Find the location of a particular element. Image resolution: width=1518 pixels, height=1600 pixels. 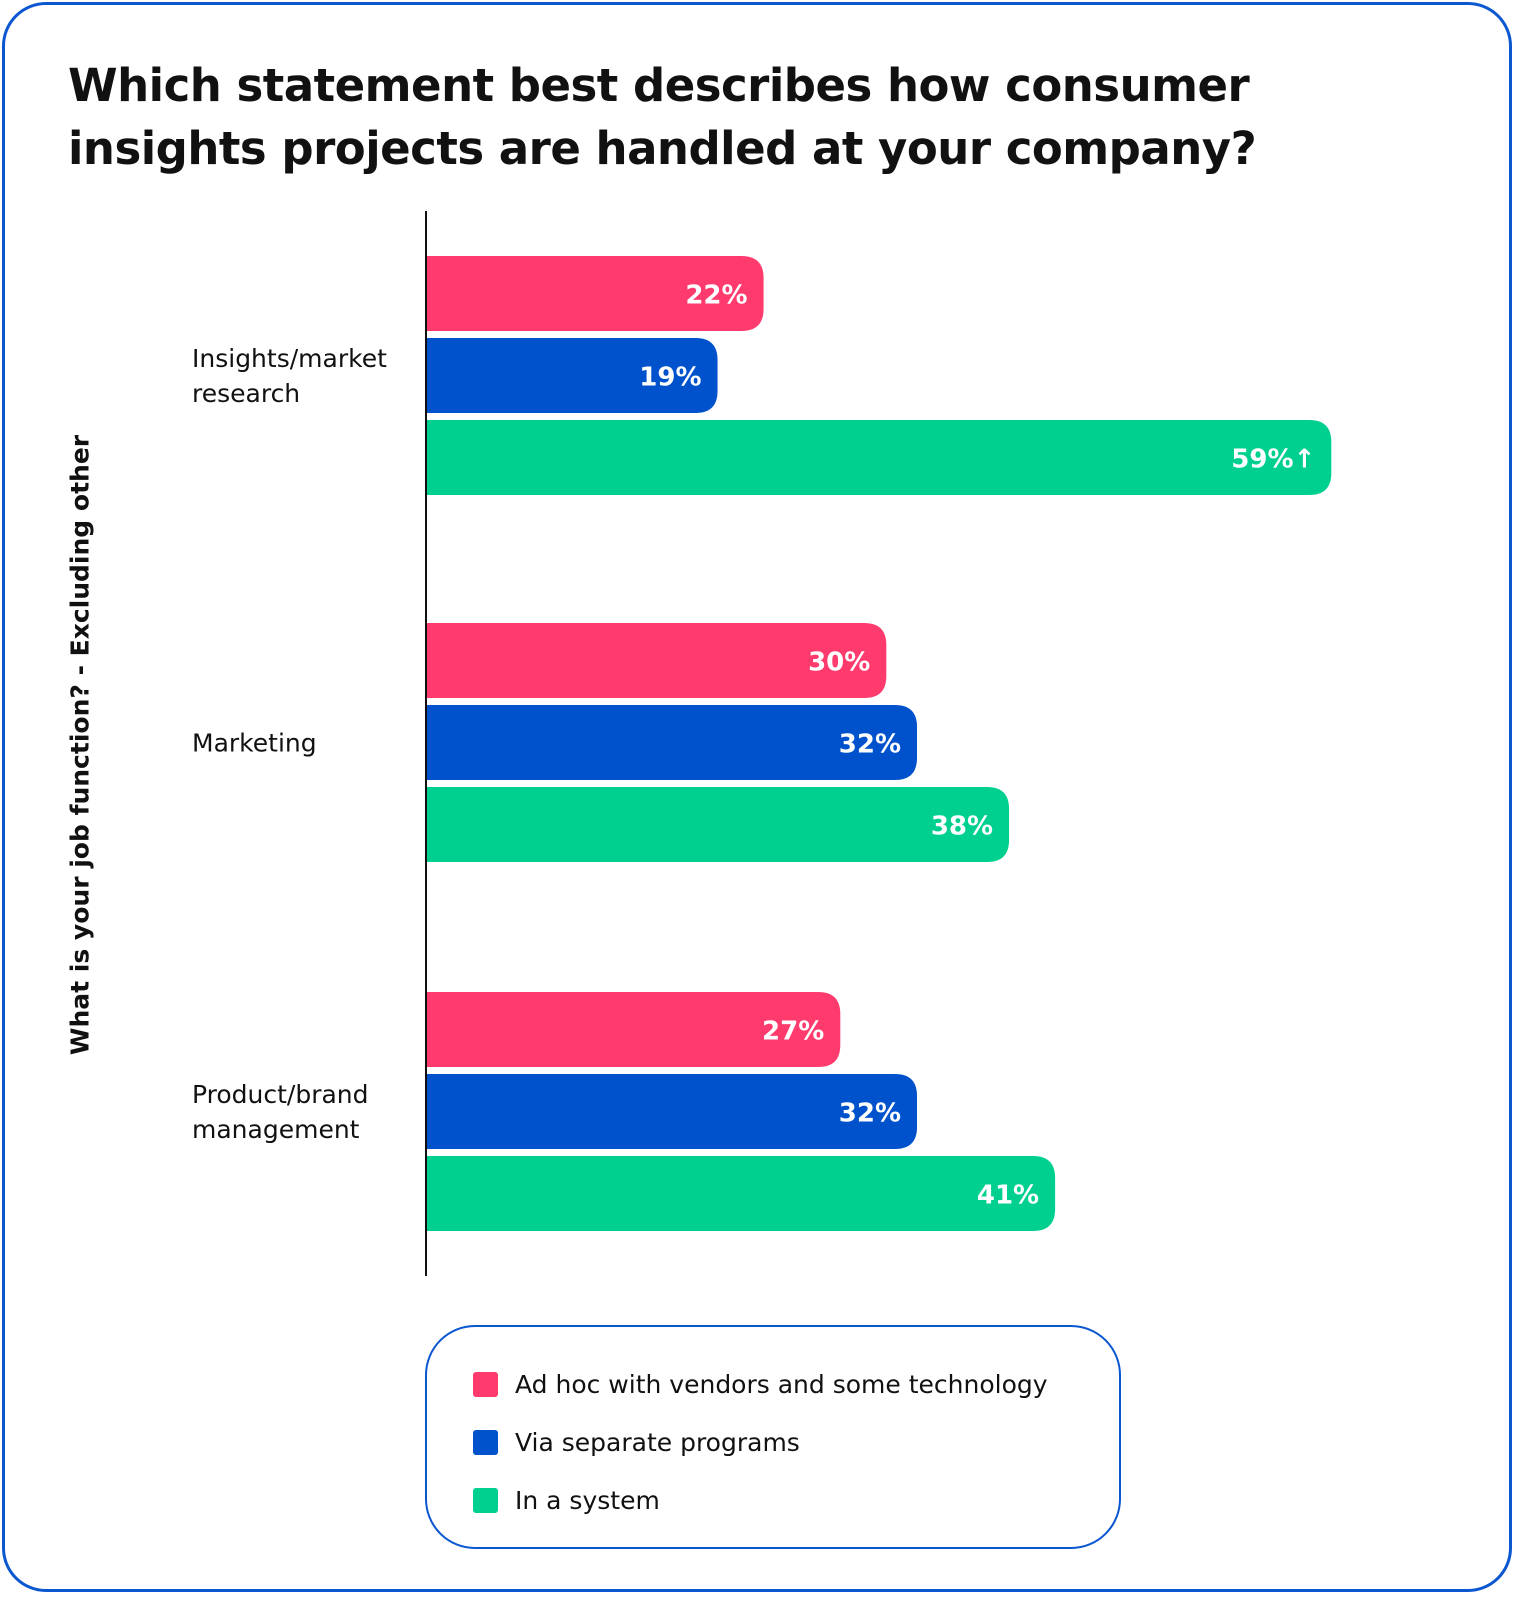

category-label-0-line-0: Insights/market is located at coordinates (289, 358).